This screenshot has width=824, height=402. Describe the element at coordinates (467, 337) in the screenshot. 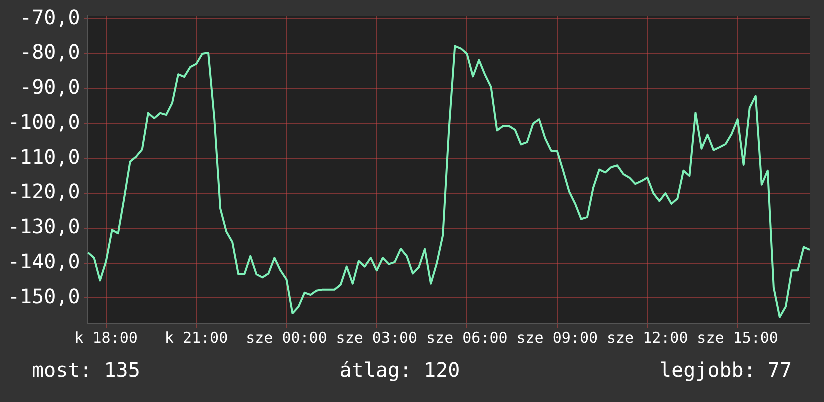

I see `x-tick-label: sze 06:00` at that location.